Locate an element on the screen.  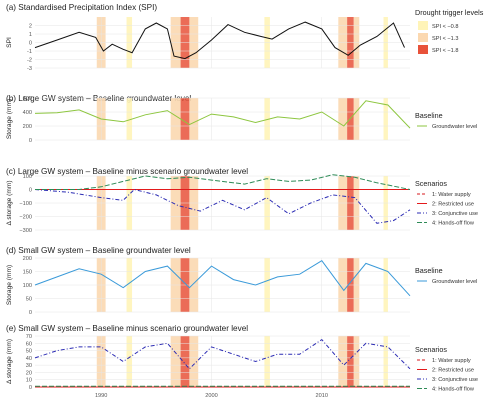
y-tick-label: 70 is located at coordinates (29, 337).